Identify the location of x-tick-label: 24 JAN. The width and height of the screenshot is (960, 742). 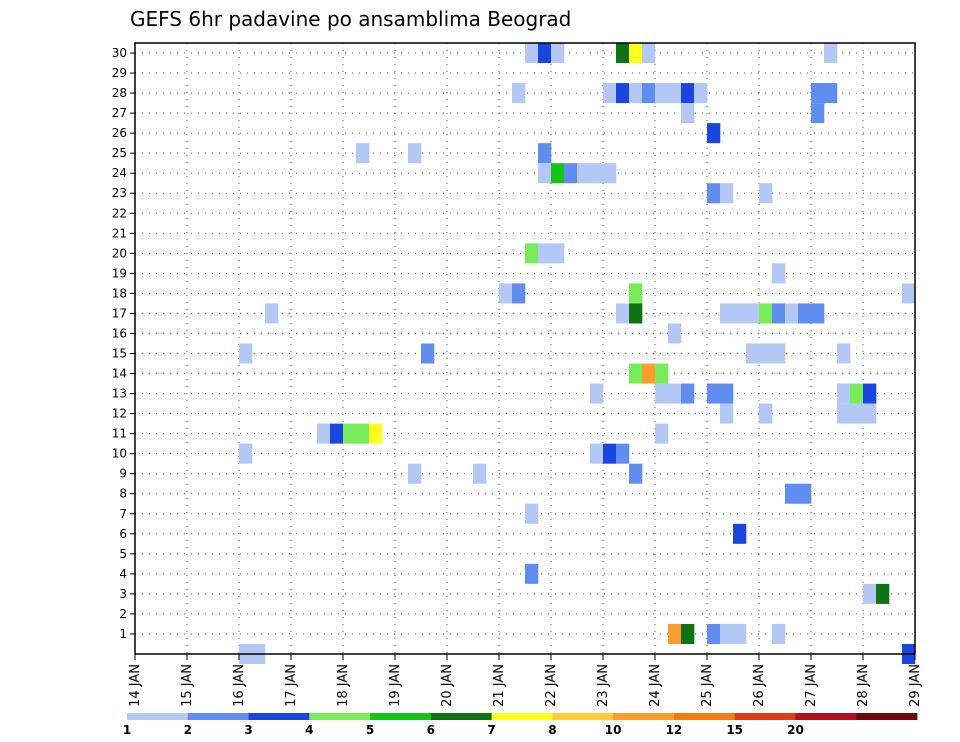
(655, 685).